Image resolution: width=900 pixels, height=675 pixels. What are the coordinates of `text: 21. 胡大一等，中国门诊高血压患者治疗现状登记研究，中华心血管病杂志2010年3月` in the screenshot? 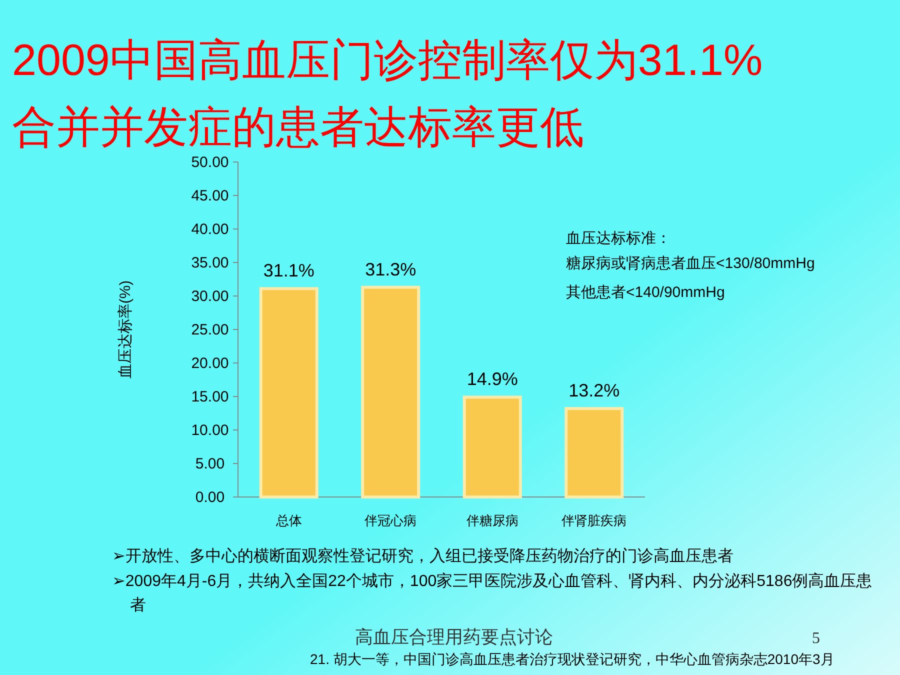 It's located at (572, 659).